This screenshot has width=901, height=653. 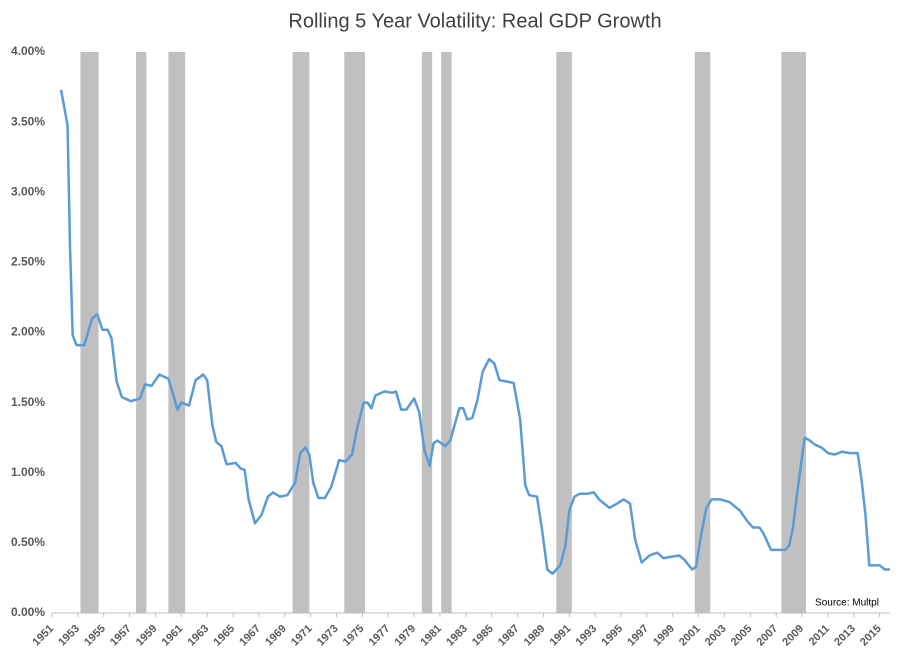 I want to click on y-tick-label: 0.50%, so click(x=28, y=542).